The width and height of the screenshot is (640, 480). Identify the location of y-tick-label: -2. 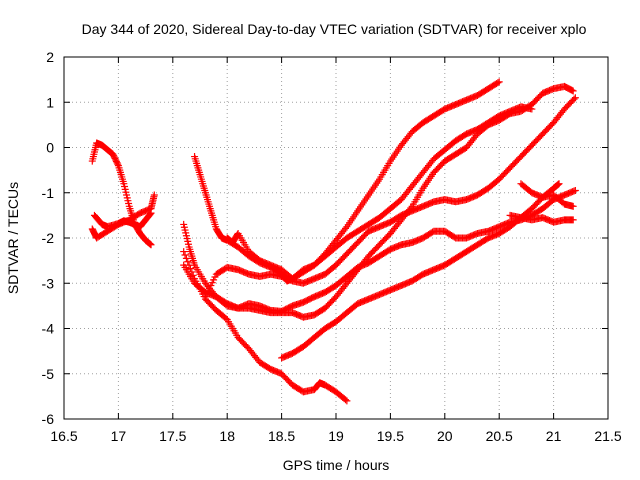
(48, 238).